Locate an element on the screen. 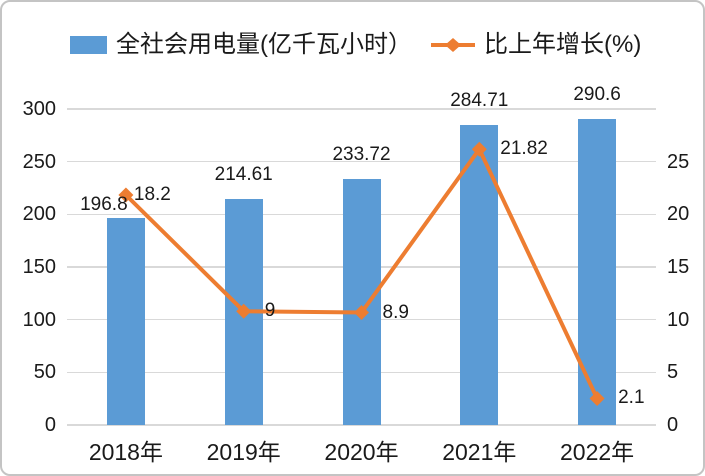 This screenshot has height=476, width=705. y-axis-tick-right: 25 is located at coordinates (678, 161).